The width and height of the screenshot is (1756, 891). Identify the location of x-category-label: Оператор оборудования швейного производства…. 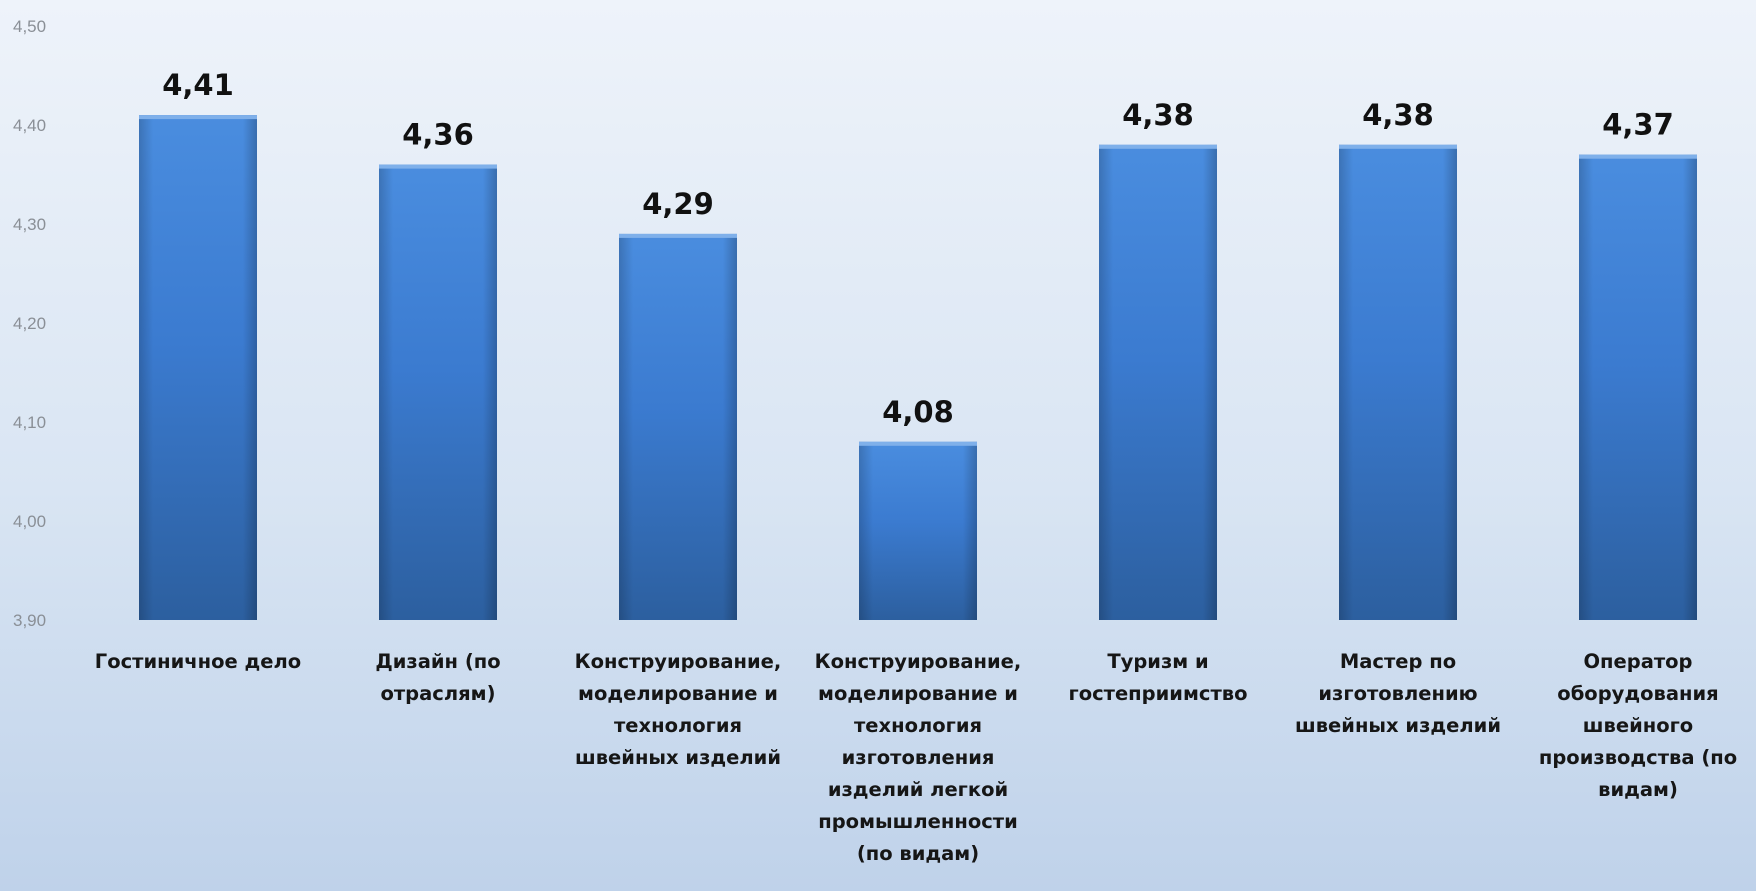
(1638, 725).